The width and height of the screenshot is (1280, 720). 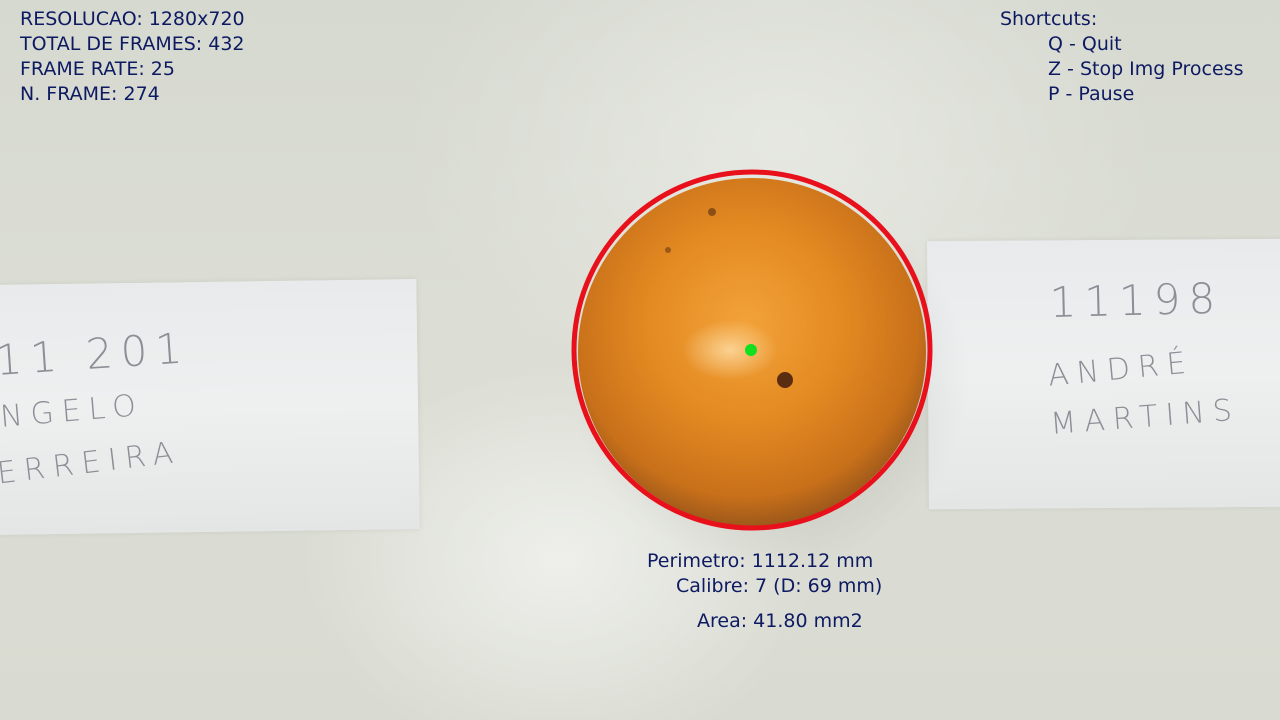 What do you see at coordinates (760, 561) in the screenshot?
I see `perimeter-label: Perimetro: 1112.12 mm` at bounding box center [760, 561].